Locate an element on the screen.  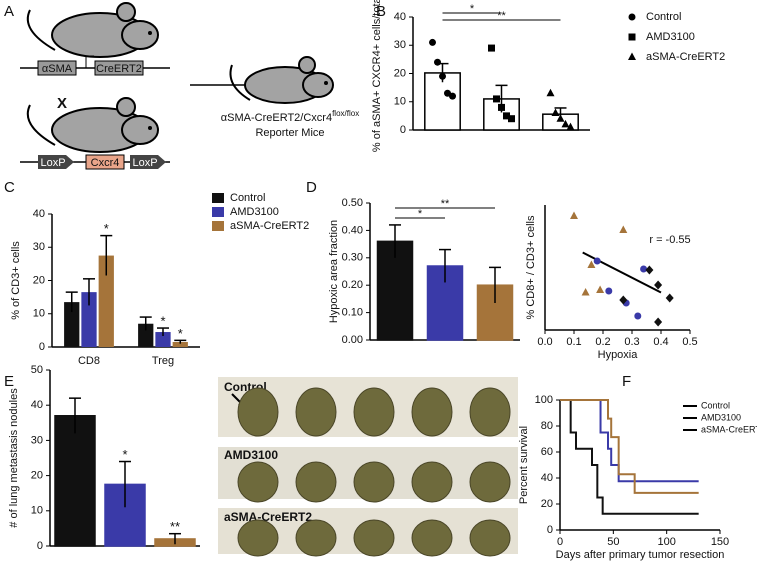
y-tick-label: 100 is located at coordinates (544, 400).